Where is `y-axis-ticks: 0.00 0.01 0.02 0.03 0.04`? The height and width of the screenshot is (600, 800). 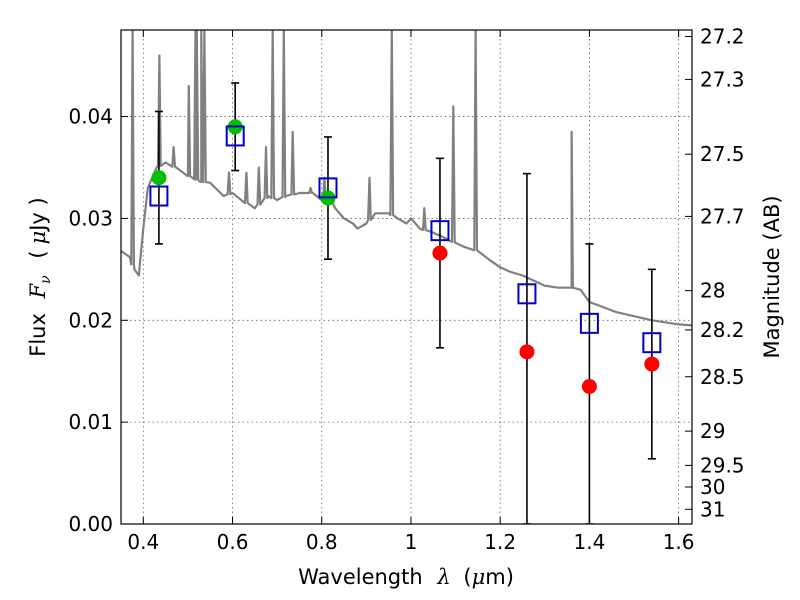 y-axis-ticks: 0.00 0.01 0.02 0.03 0.04 is located at coordinates (98, 320).